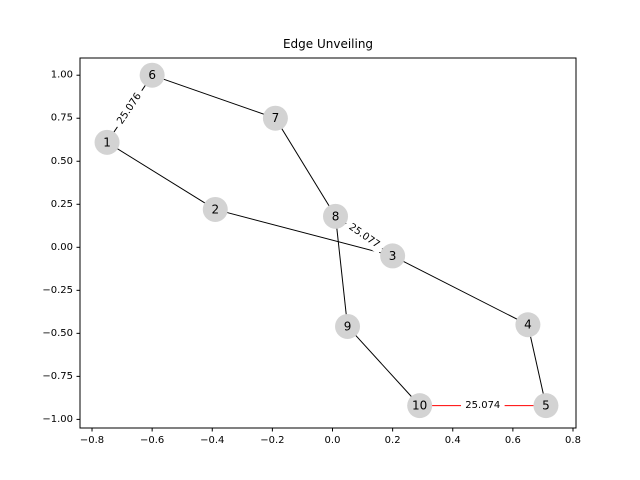 The image size is (640, 480). I want to click on node-label-7: 7, so click(276, 118).